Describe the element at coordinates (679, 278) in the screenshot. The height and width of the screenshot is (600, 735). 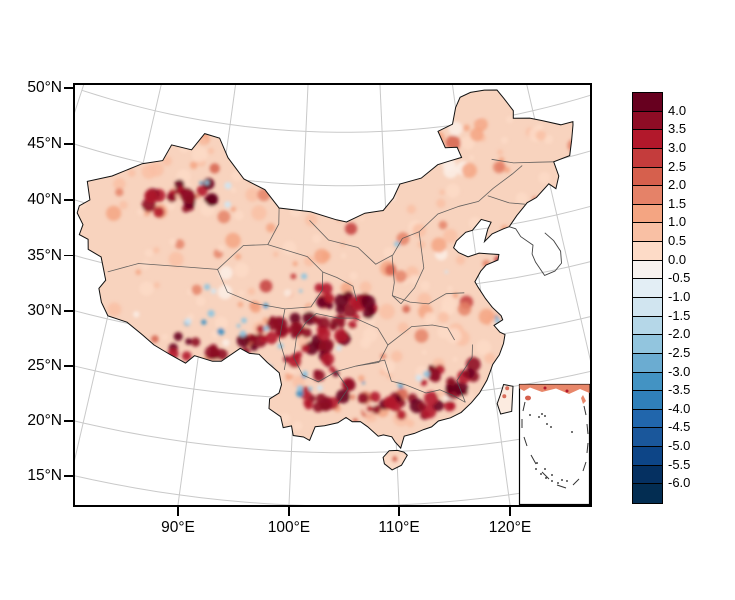
I see `colorbar-label: -0.5` at that location.